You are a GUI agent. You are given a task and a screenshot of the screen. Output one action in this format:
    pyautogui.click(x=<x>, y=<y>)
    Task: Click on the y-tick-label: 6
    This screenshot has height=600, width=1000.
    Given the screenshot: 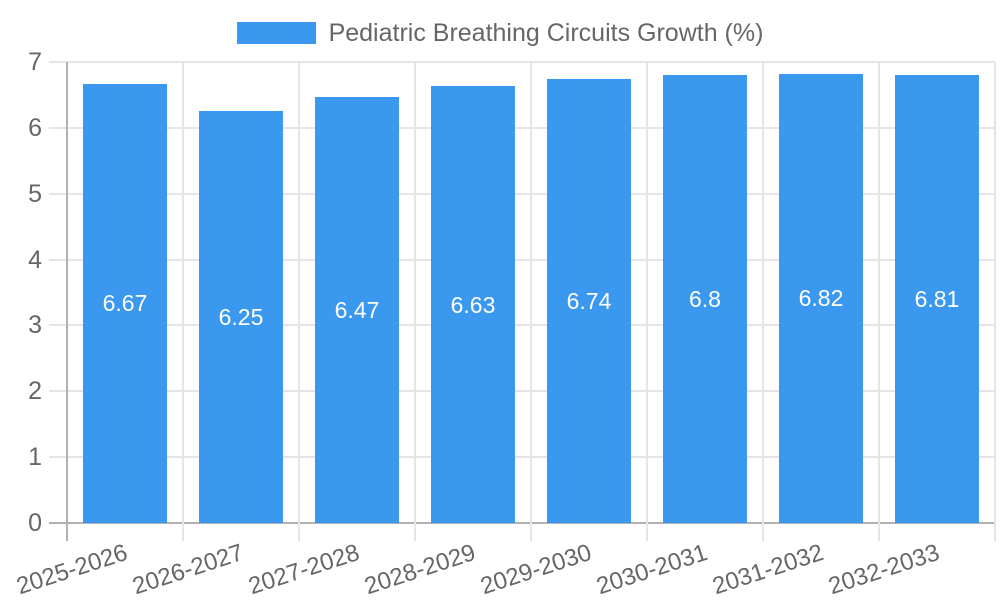 What is the action you would take?
    pyautogui.click(x=35, y=127)
    